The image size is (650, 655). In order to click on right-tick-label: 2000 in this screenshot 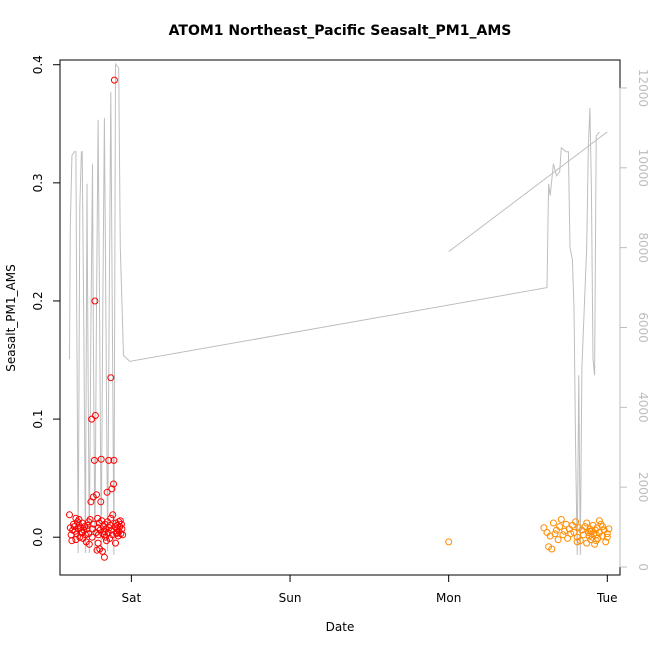, I will do `click(643, 487)`.